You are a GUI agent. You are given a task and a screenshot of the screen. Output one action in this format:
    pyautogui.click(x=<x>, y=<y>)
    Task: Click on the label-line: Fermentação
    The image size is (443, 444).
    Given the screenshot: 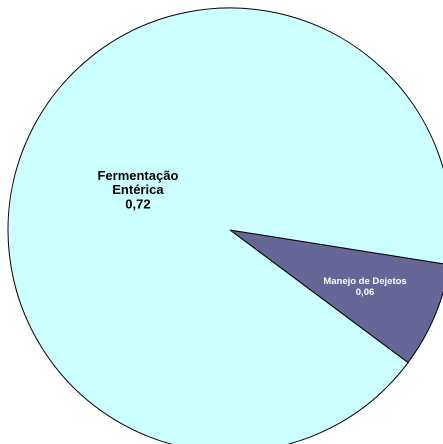 What is the action you would take?
    pyautogui.click(x=137, y=176)
    